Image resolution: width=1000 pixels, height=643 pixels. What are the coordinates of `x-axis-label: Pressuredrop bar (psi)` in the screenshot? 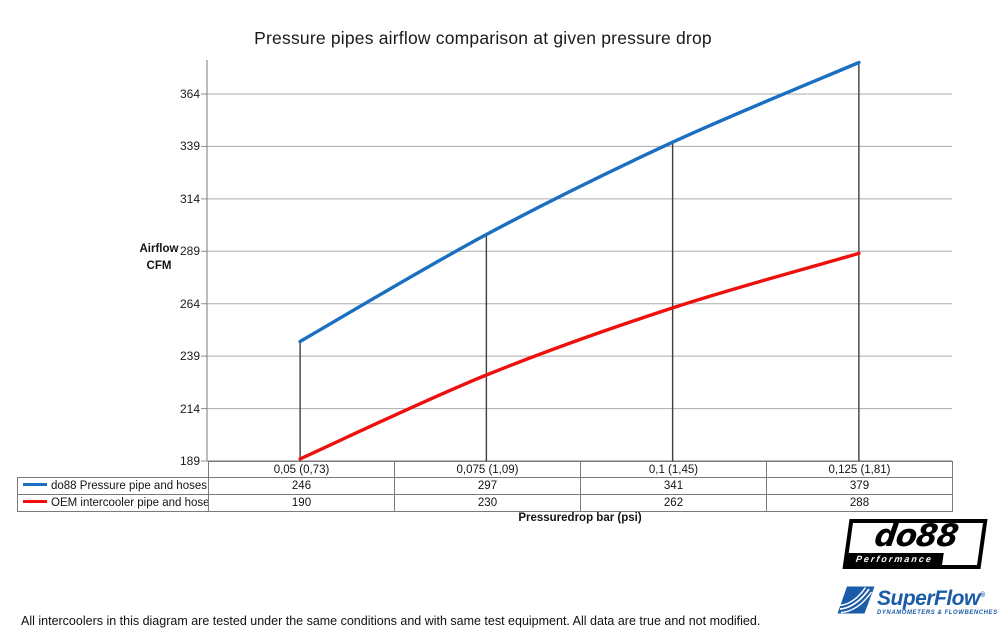 It's located at (580, 518).